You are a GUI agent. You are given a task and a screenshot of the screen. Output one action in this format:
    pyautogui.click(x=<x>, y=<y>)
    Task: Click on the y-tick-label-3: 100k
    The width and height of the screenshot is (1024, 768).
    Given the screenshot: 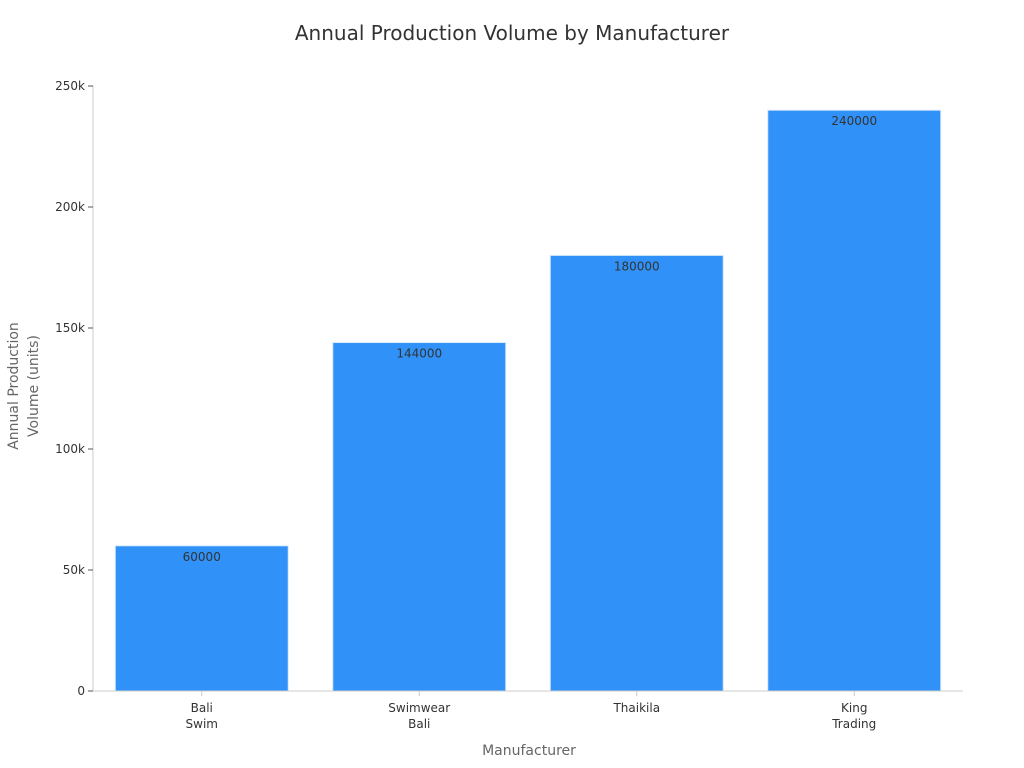 What is the action you would take?
    pyautogui.click(x=70, y=449)
    